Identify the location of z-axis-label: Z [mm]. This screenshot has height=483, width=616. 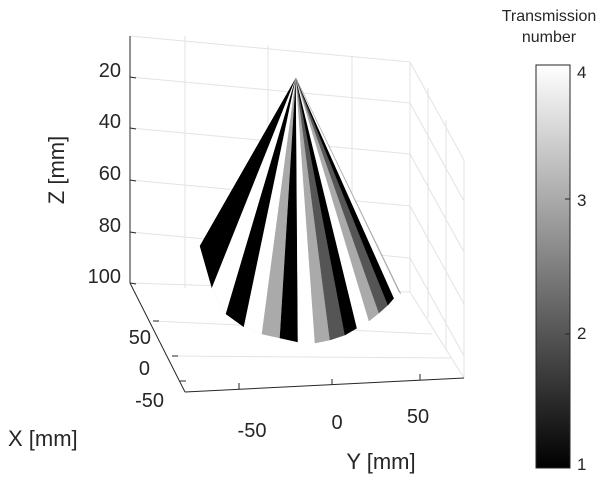
(56, 170).